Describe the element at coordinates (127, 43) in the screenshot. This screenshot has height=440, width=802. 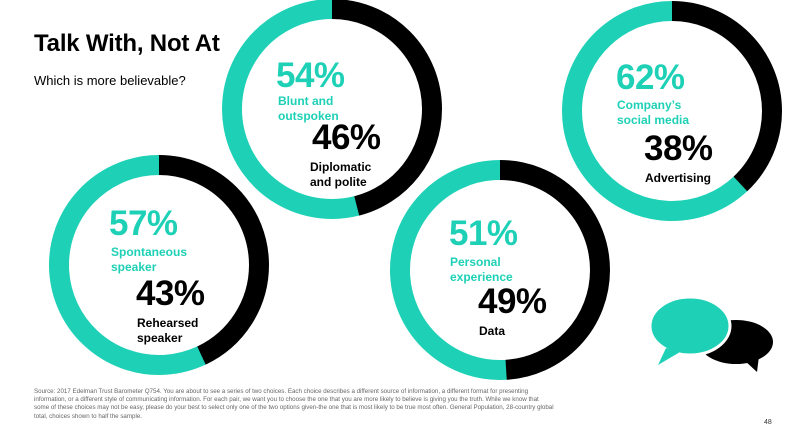
I see `page-title: Talk With, Not At` at that location.